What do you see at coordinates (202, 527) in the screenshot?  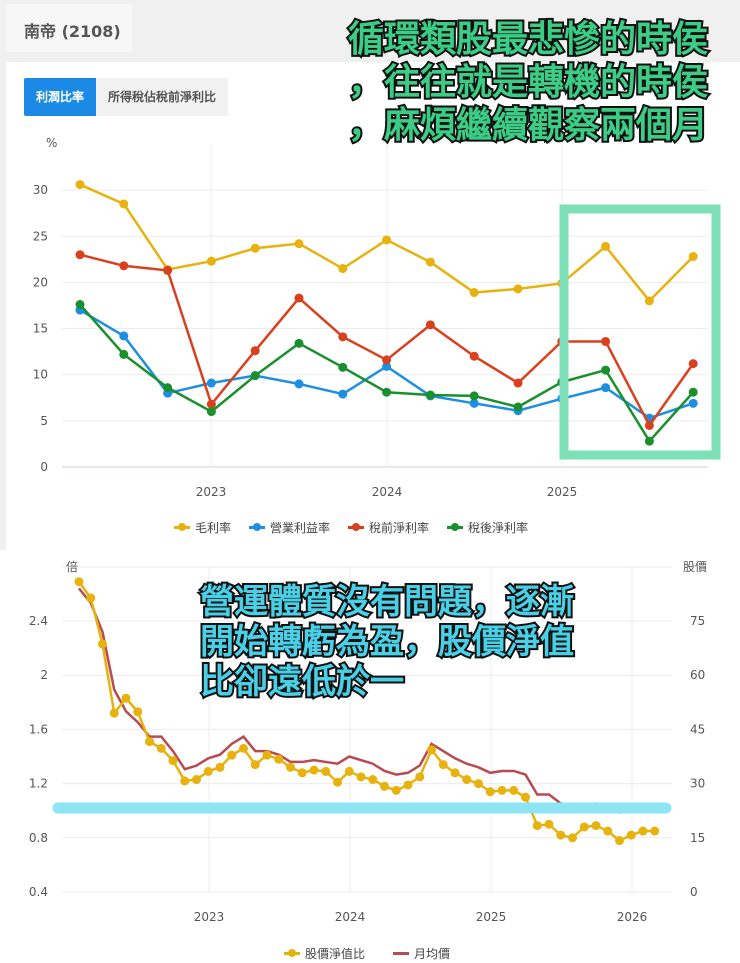 I see `legend-item: 毛利率` at bounding box center [202, 527].